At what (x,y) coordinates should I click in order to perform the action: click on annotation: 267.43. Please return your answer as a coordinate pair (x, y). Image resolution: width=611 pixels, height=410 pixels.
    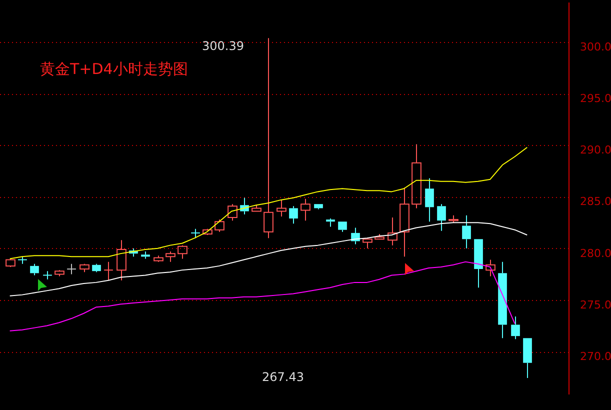
    Looking at the image, I should click on (283, 377).